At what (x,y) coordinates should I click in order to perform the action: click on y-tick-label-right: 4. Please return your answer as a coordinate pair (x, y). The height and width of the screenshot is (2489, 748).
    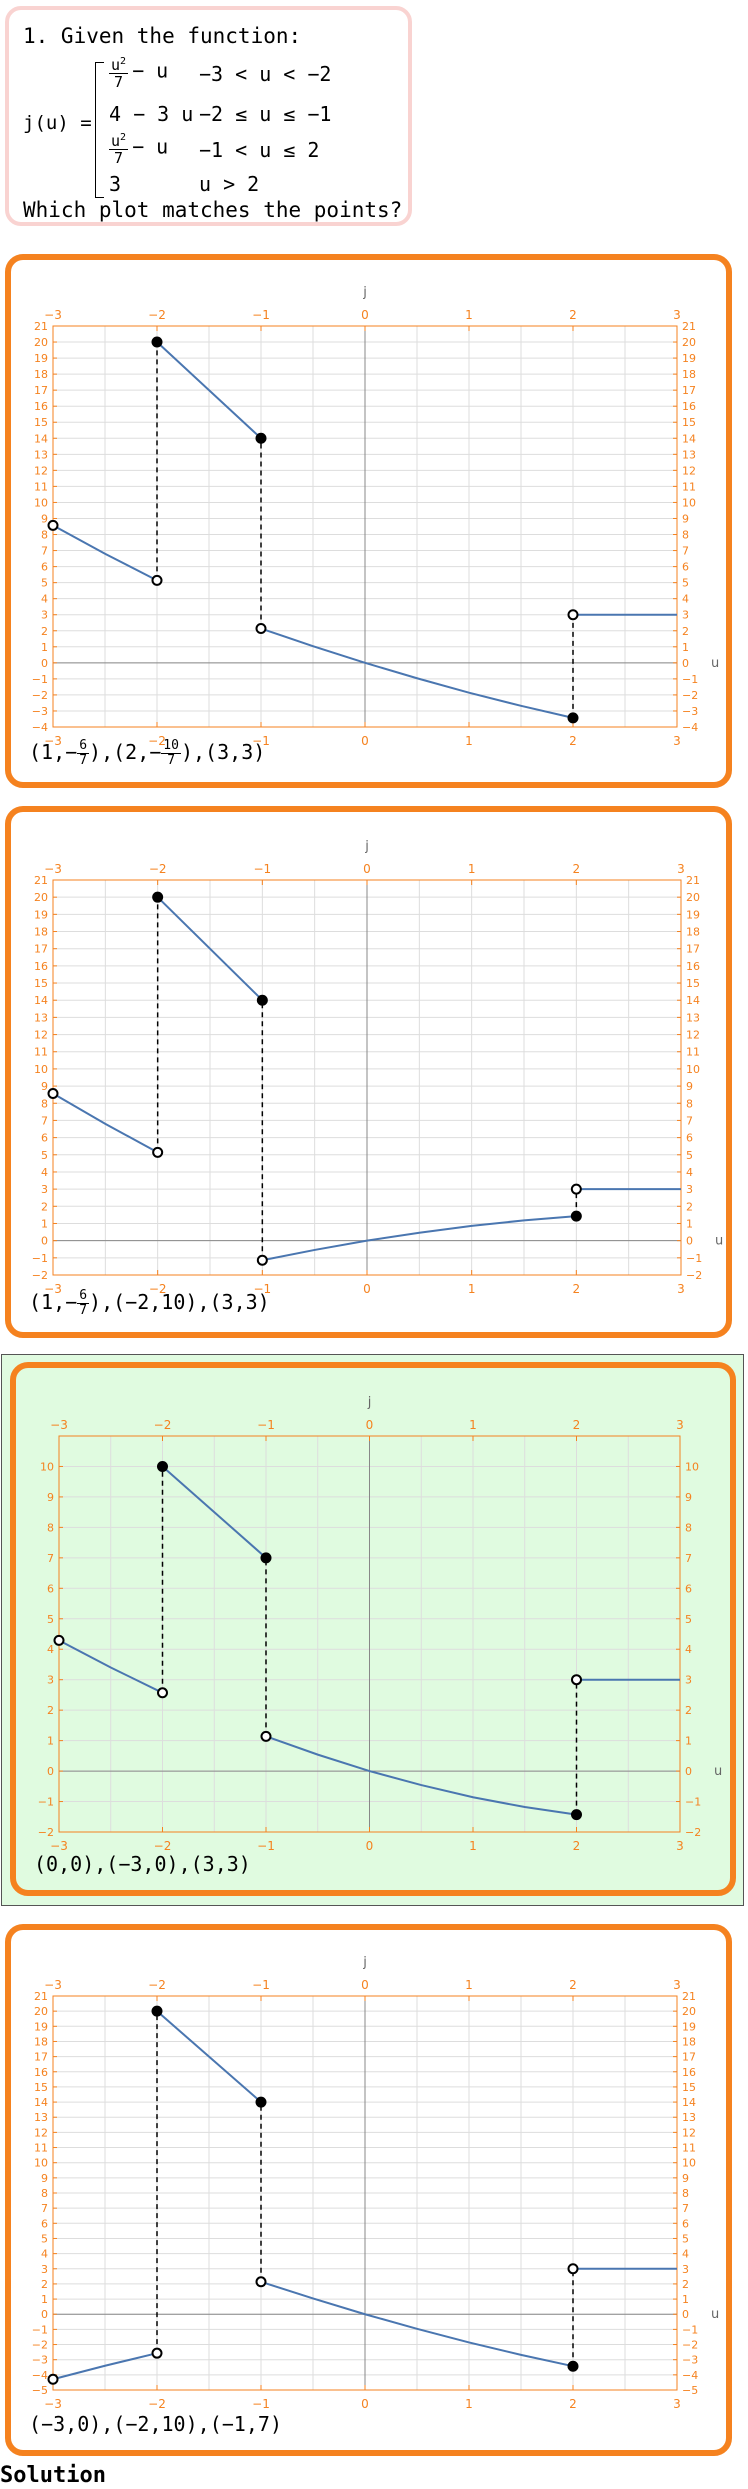
    Looking at the image, I should click on (685, 2254).